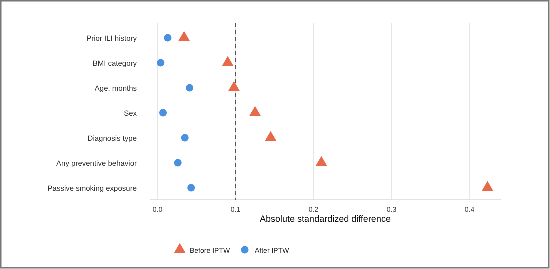 The height and width of the screenshot is (269, 550). Describe the element at coordinates (325, 219) in the screenshot. I see `x-axis-title: Absolute standardized difference` at that location.